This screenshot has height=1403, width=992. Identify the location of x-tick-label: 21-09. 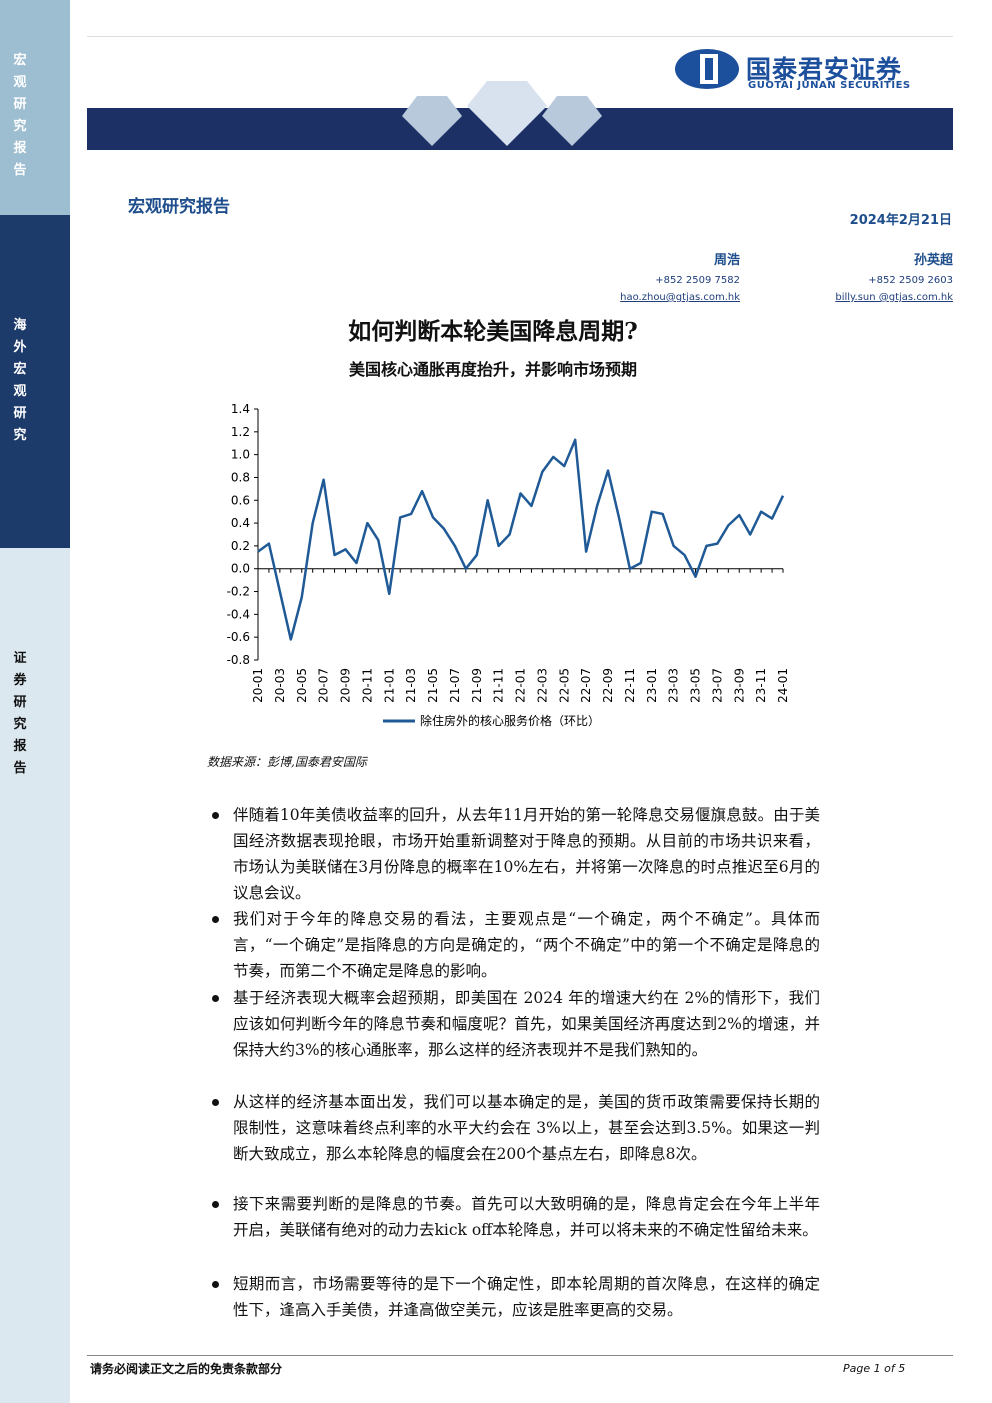
(477, 685).